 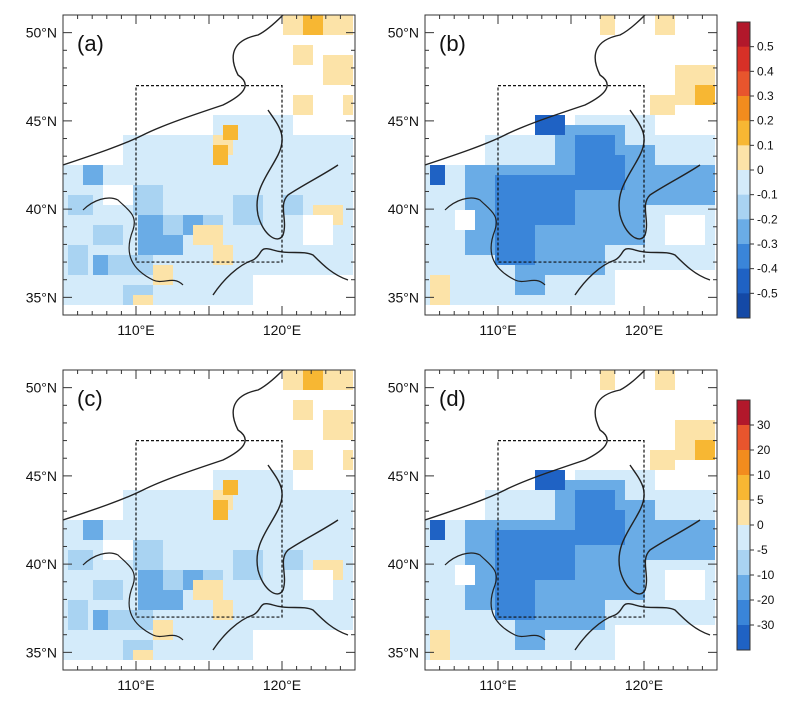 I want to click on panel-label: (c), so click(x=90, y=398).